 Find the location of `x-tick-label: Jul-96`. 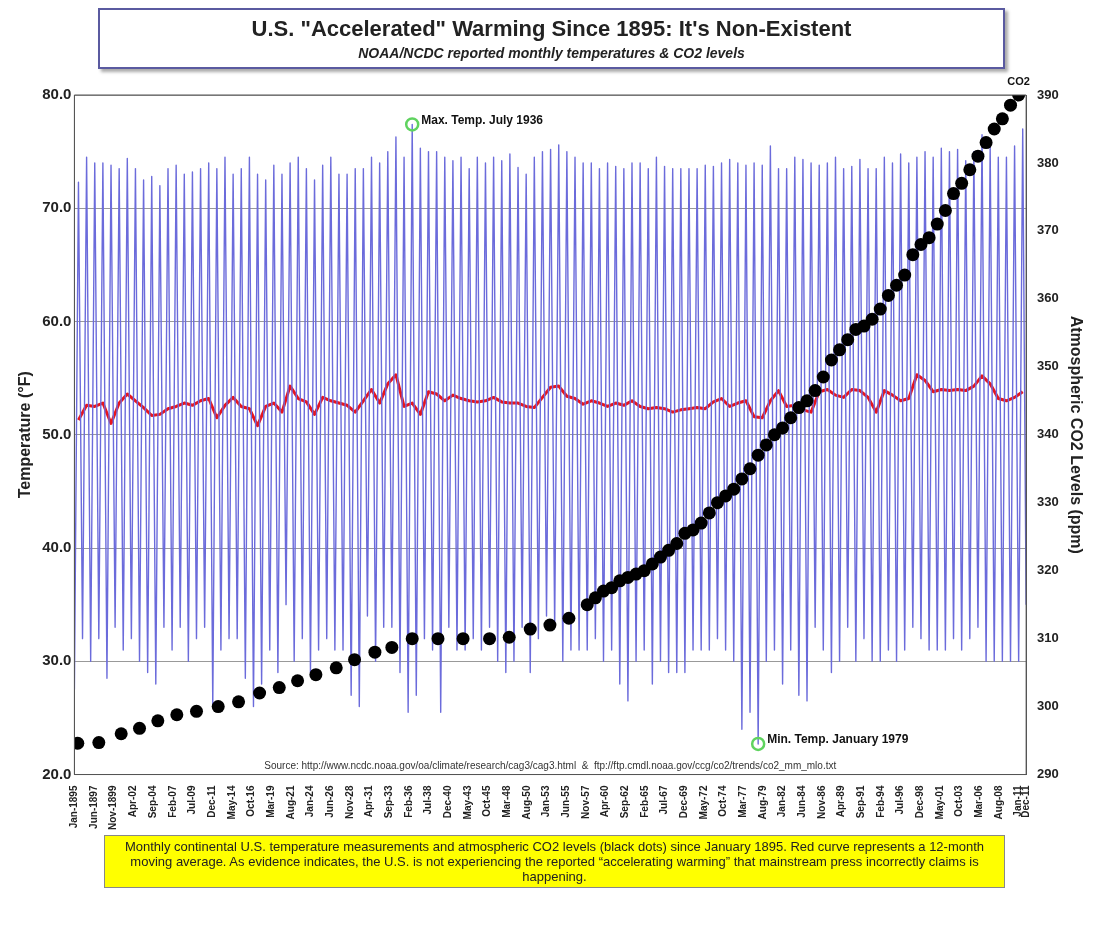

x-tick-label: Jul-96 is located at coordinates (900, 800).